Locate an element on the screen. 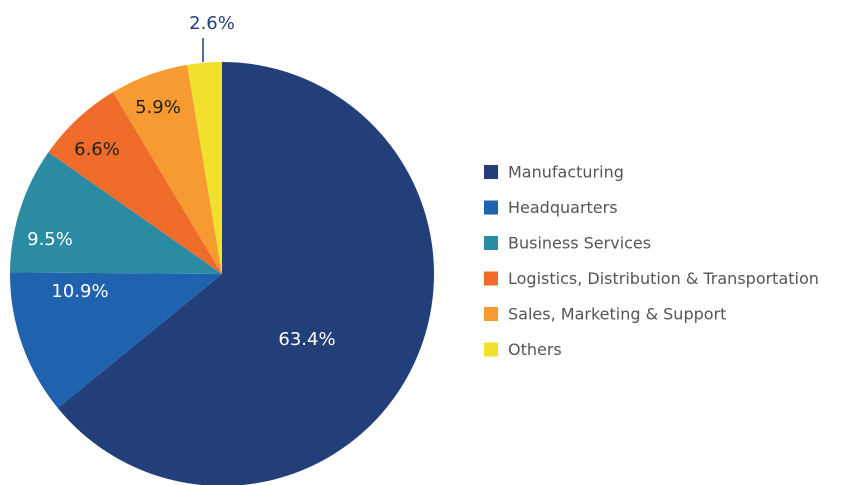 The image size is (859, 485). legend-label: Sales, Marketing & Support is located at coordinates (617, 314).